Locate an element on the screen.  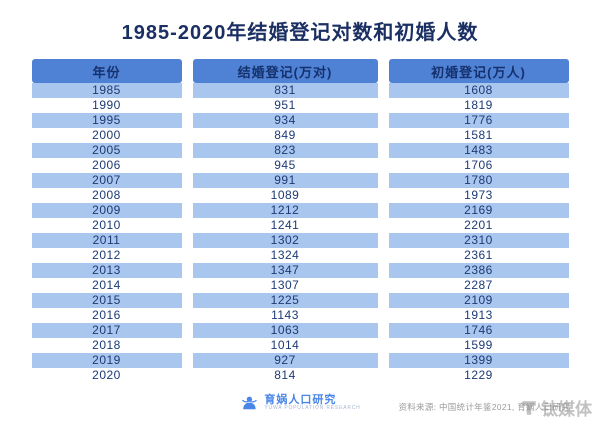
table-cell: 2018 is located at coordinates (106, 345).